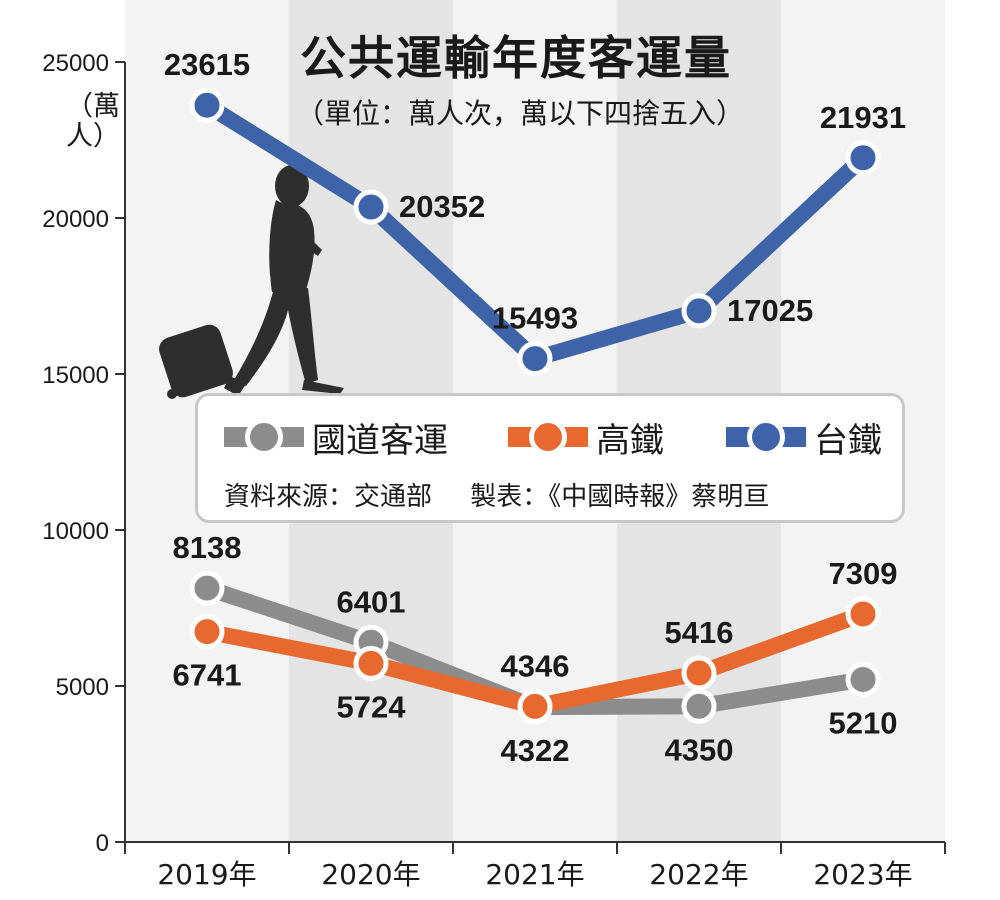  I want to click on source-note: 資料來源：交通部 製表：《中國時報》蔡明亘, so click(511, 494).